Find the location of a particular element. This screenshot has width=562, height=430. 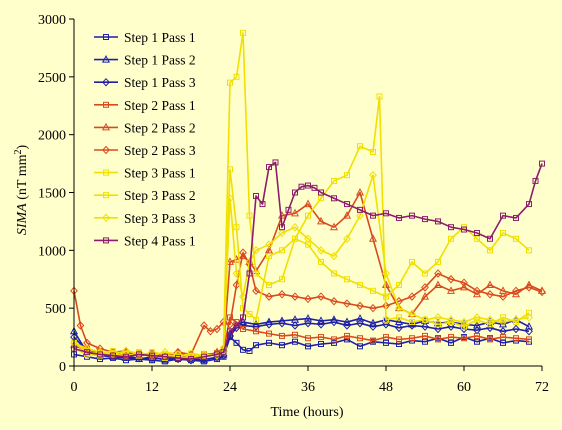

legend-entry: Step 2 Pass 2 is located at coordinates (145, 127).